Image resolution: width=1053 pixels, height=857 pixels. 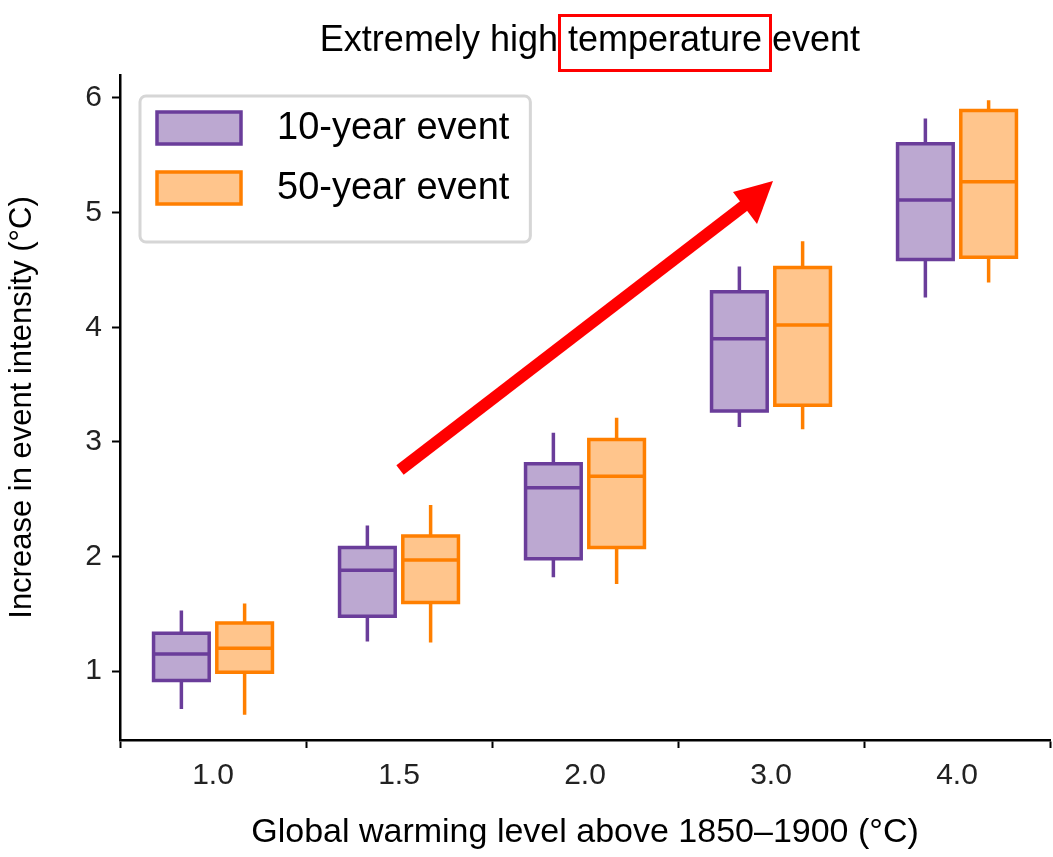 What do you see at coordinates (93, 325) in the screenshot?
I see `y-tick-label: 4` at bounding box center [93, 325].